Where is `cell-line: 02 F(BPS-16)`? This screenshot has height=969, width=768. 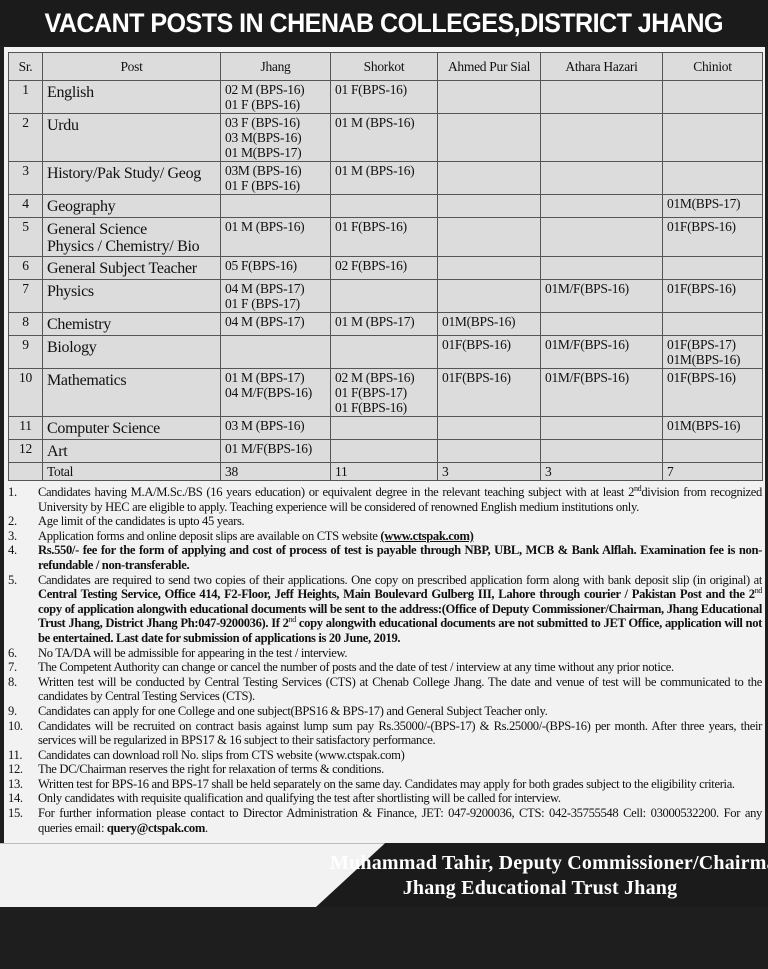
cell-line: 02 F(BPS-16) is located at coordinates (371, 265).